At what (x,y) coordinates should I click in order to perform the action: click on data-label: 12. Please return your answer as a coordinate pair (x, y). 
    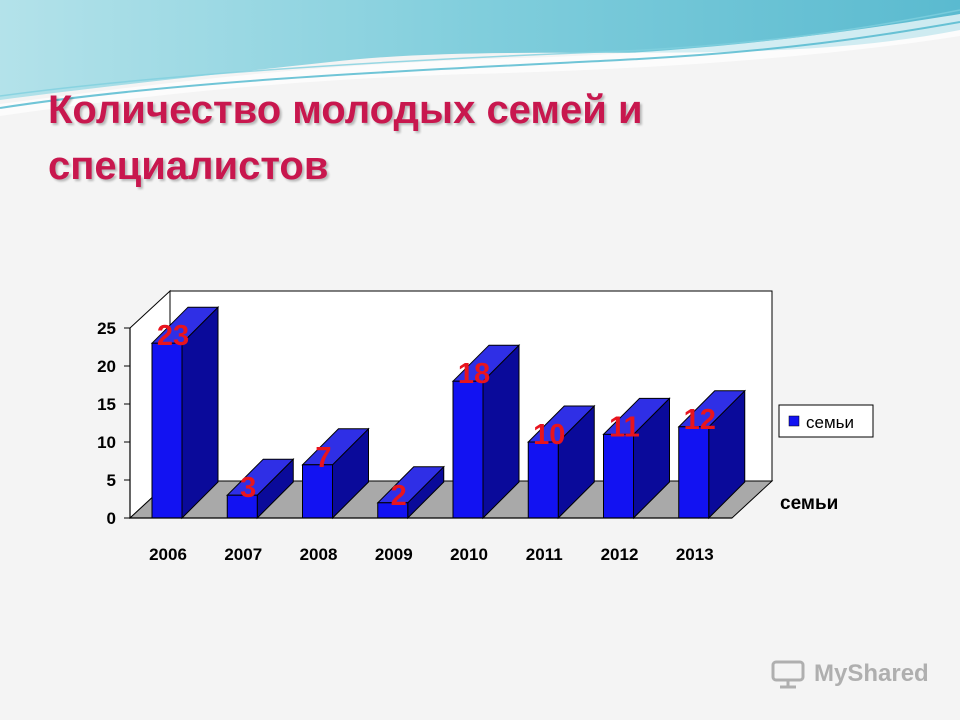
    Looking at the image, I should click on (700, 420).